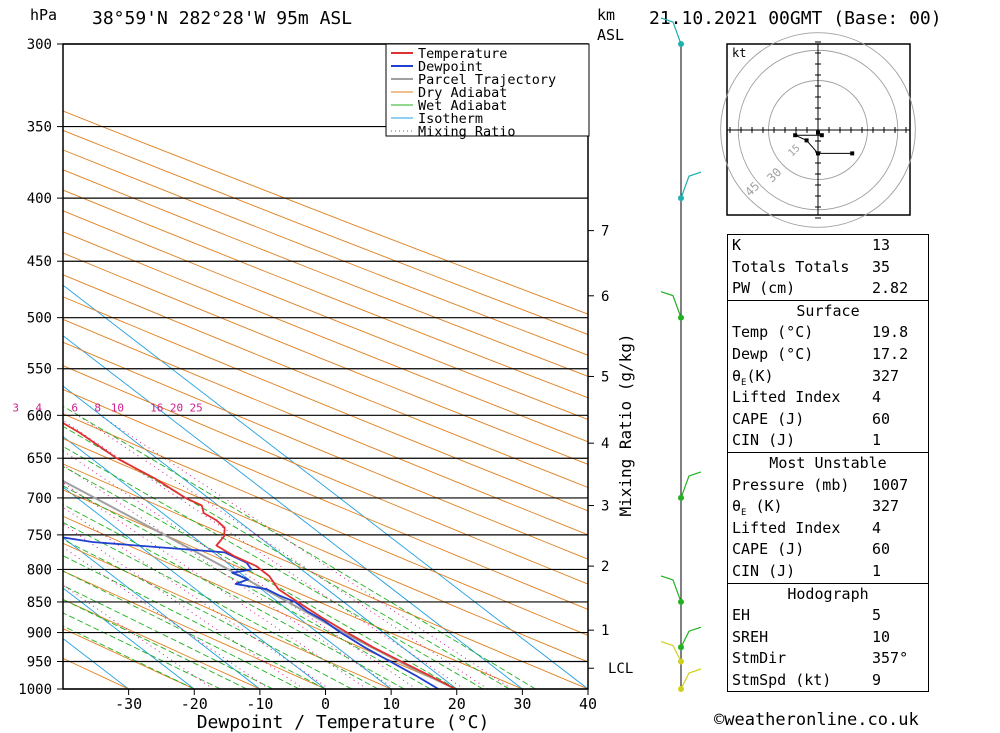 The image size is (1000, 733). Describe the element at coordinates (828, 507) in the screenshot. I see `mu-theta-row: θE (K) 327` at that location.